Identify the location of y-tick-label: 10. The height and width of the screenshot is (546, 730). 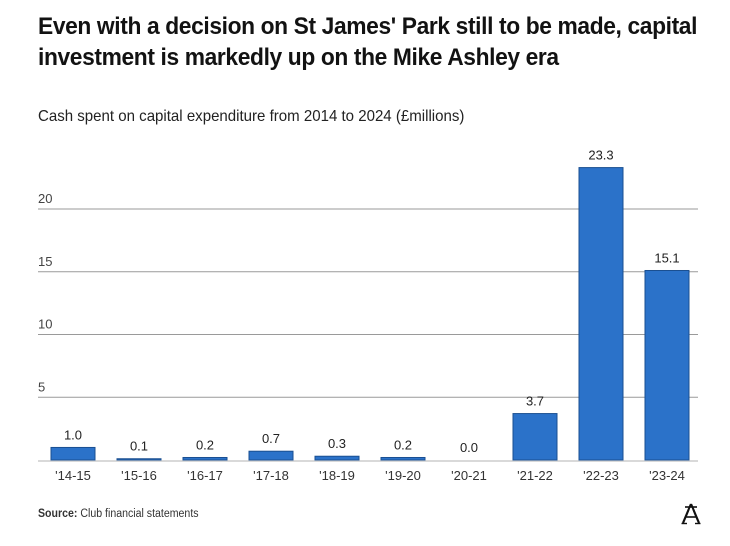
(45, 324).